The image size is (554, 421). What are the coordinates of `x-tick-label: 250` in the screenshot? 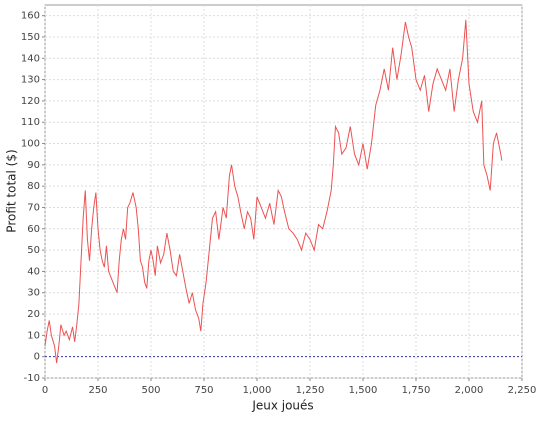 It's located at (97, 390).